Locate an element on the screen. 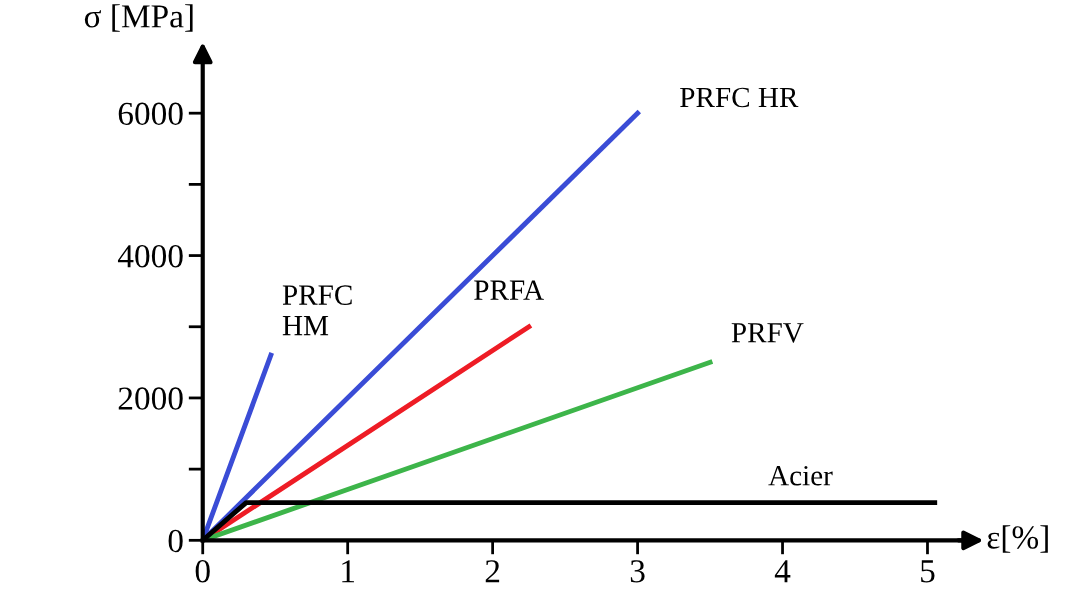 This screenshot has height=614, width=1067. series-label: Acier is located at coordinates (800, 475).